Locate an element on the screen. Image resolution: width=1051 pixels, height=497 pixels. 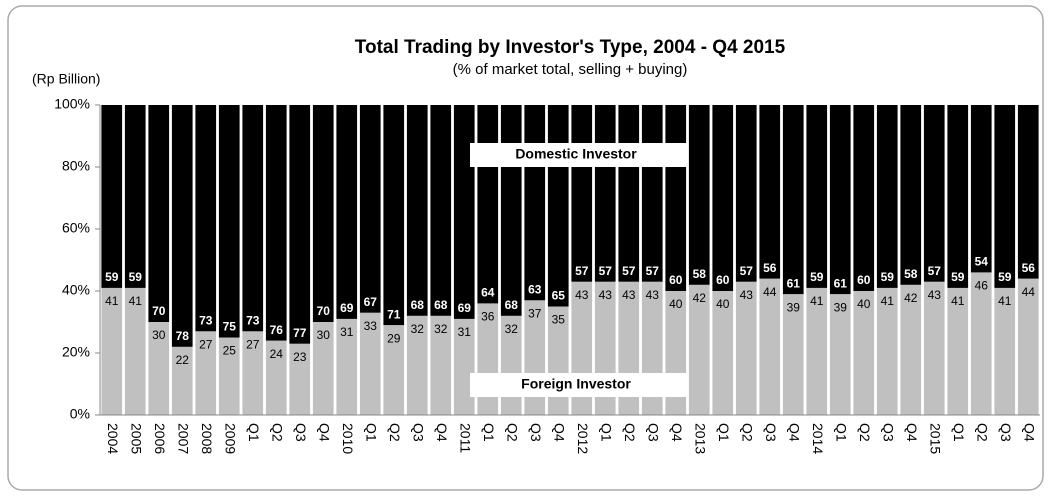
legend-label: Foreign Investor is located at coordinates (576, 384).